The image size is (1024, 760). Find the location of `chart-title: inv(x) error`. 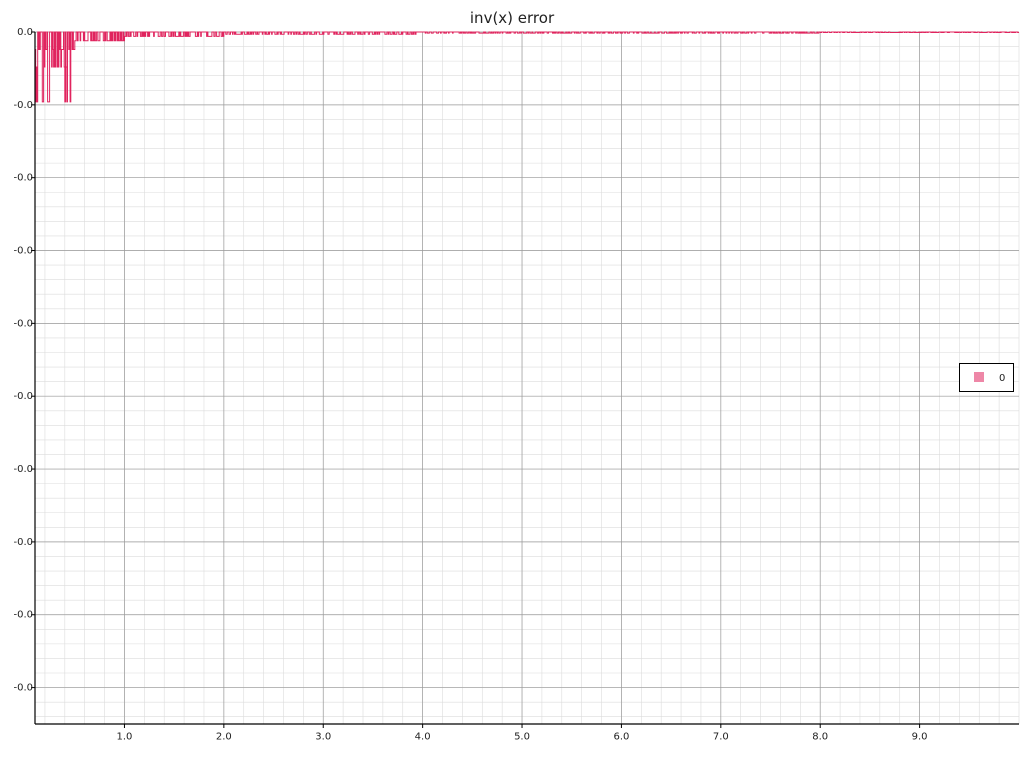

chart-title: inv(x) error is located at coordinates (512, 18).